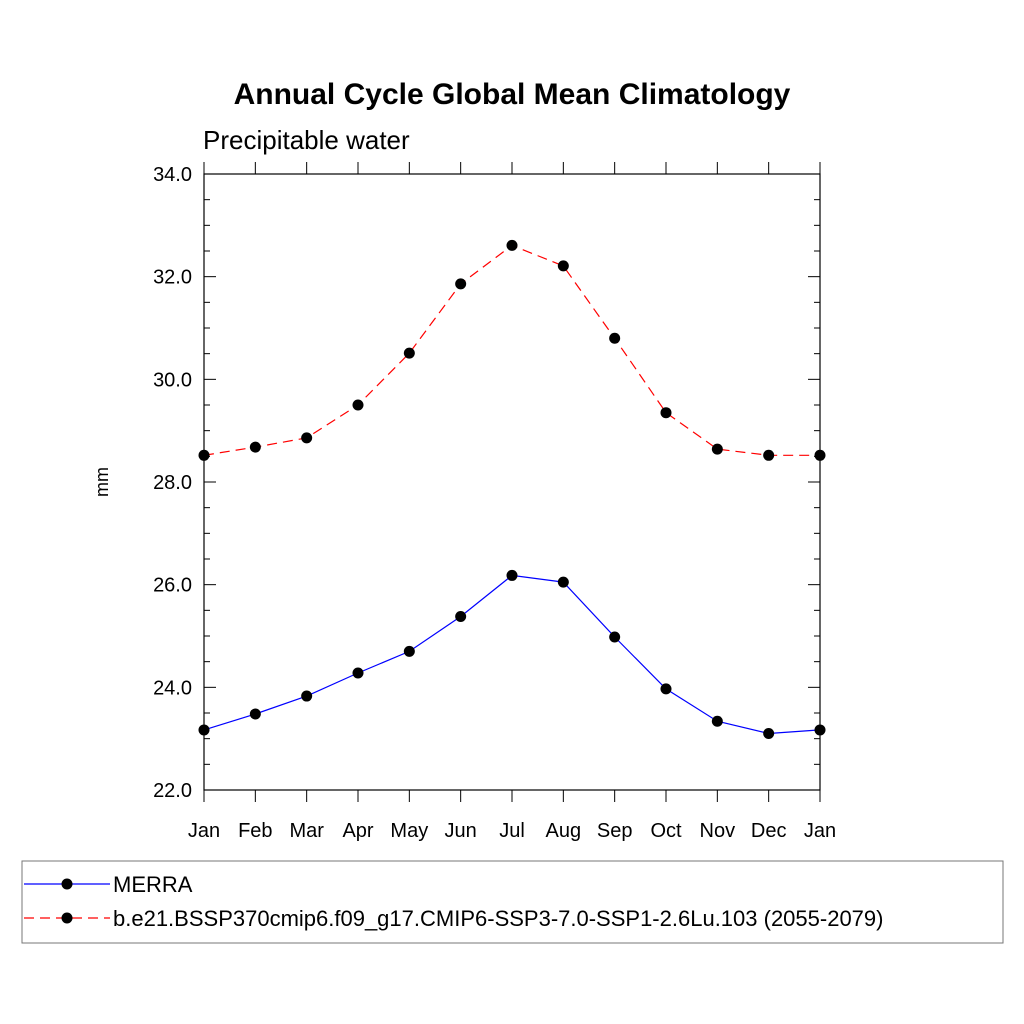 This screenshot has height=1024, width=1024. What do you see at coordinates (718, 831) in the screenshot?
I see `x-tick-label: Nov` at bounding box center [718, 831].